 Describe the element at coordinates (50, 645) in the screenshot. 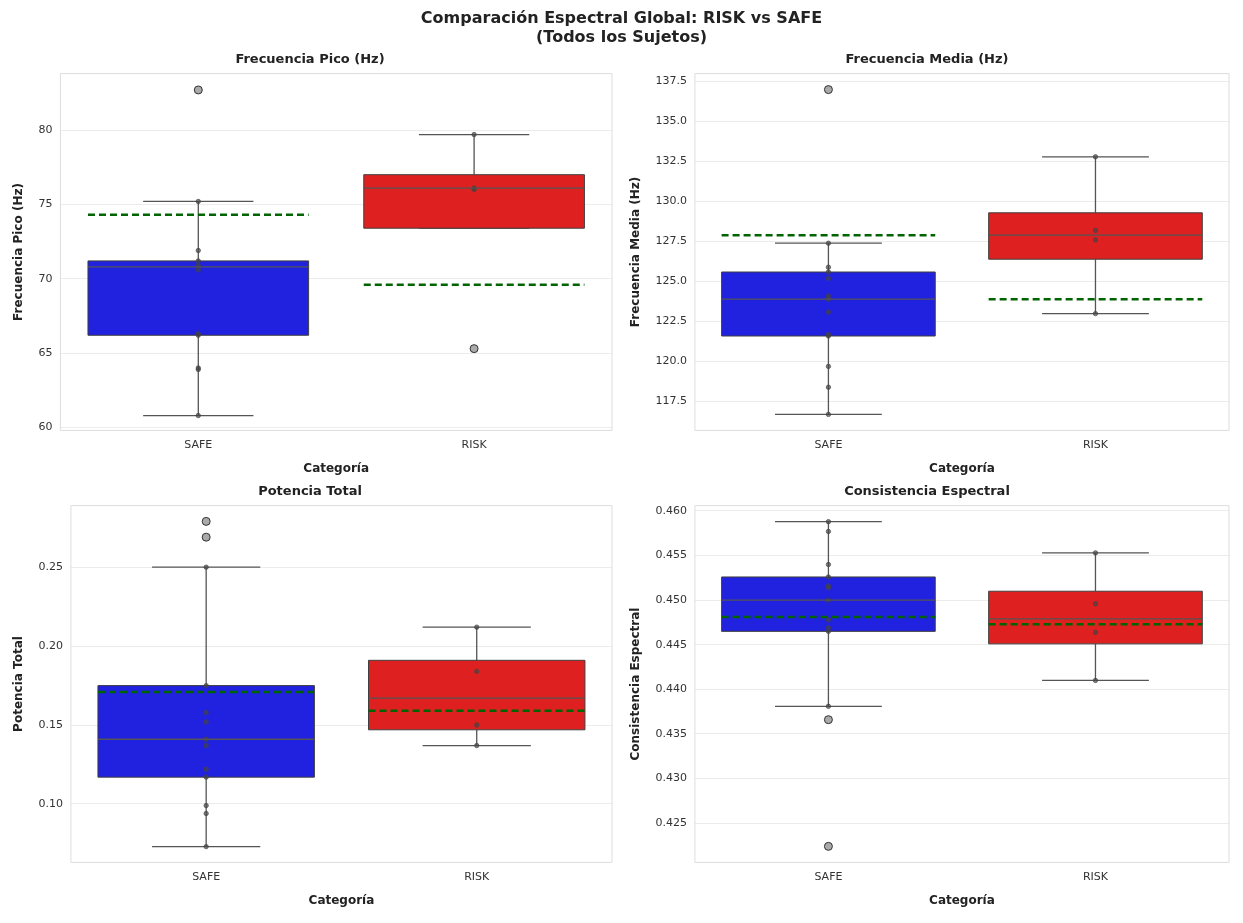

I see `y-tick-label: 0.20` at that location.